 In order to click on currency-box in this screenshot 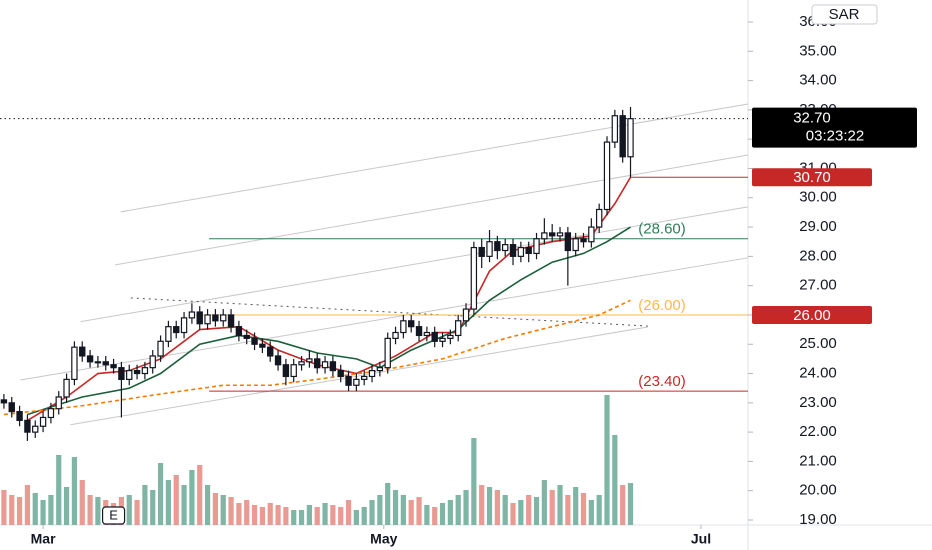, I will do `click(844, 14)`.